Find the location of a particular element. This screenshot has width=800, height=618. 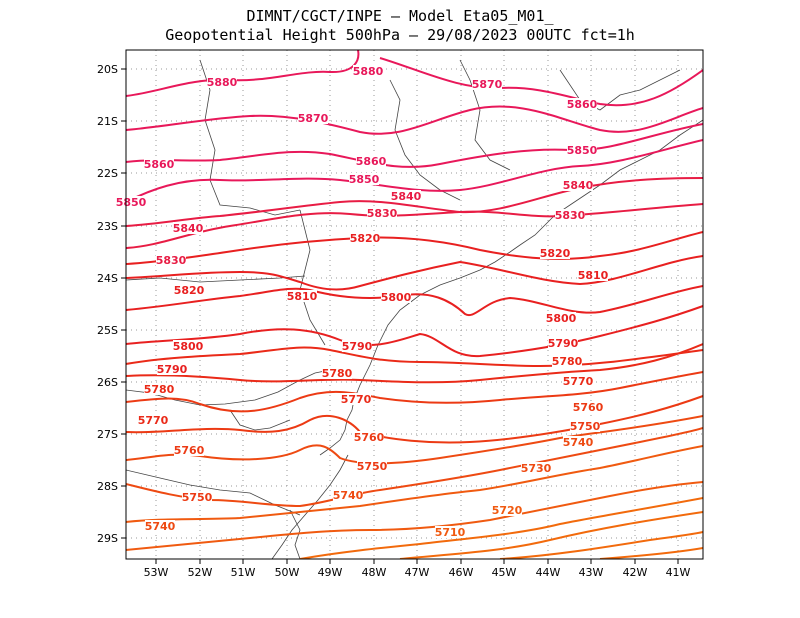

lon-tick-label: 53W is located at coordinates (156, 572).